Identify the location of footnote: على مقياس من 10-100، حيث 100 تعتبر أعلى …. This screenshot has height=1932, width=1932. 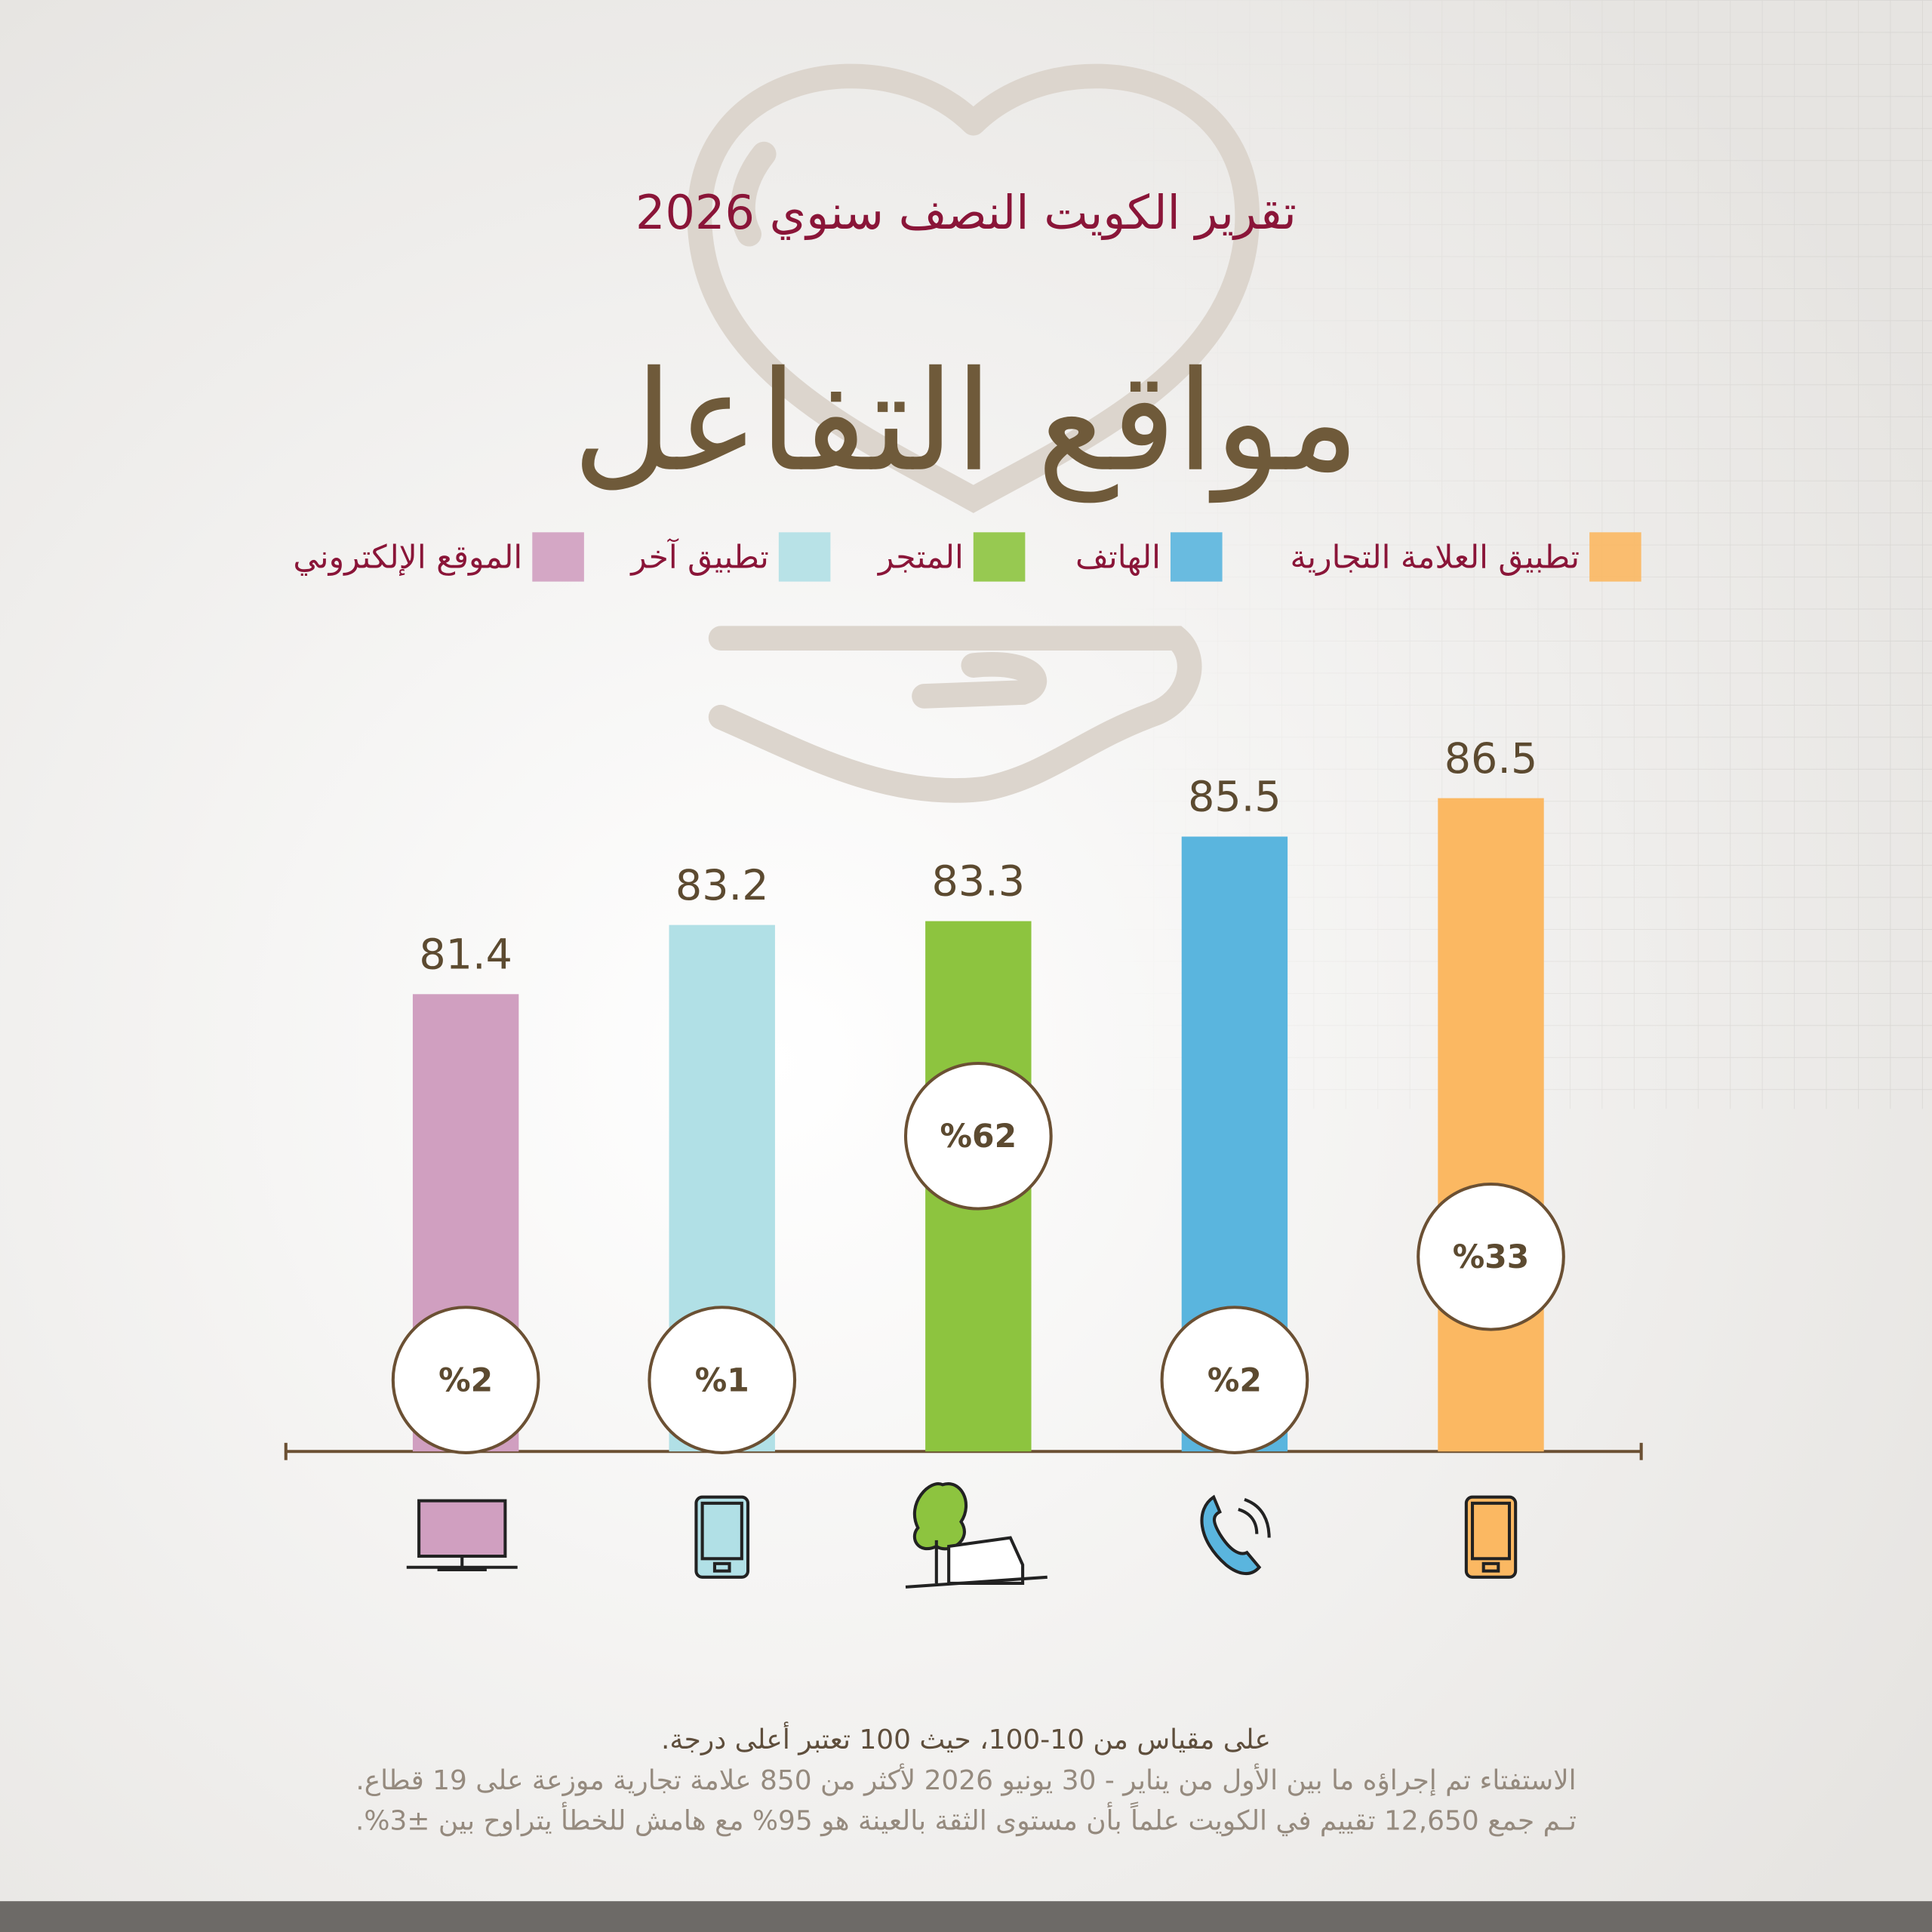
(966, 1738).